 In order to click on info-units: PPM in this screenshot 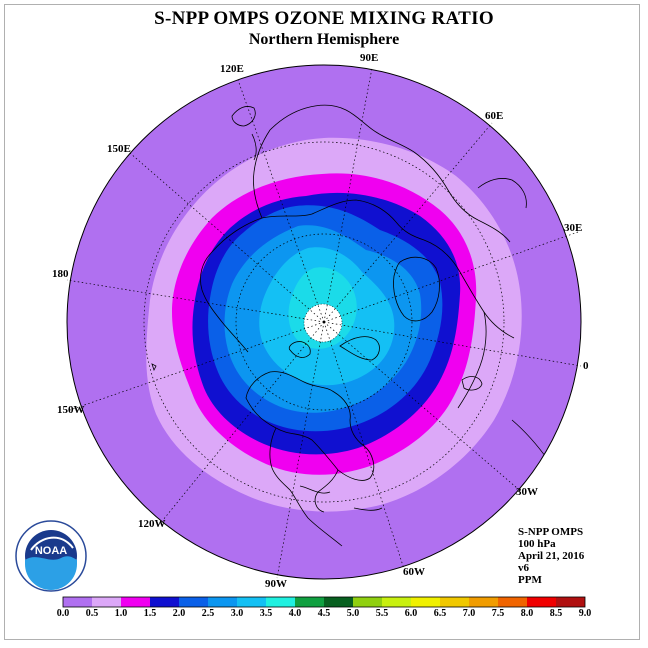, I will do `click(530, 580)`.